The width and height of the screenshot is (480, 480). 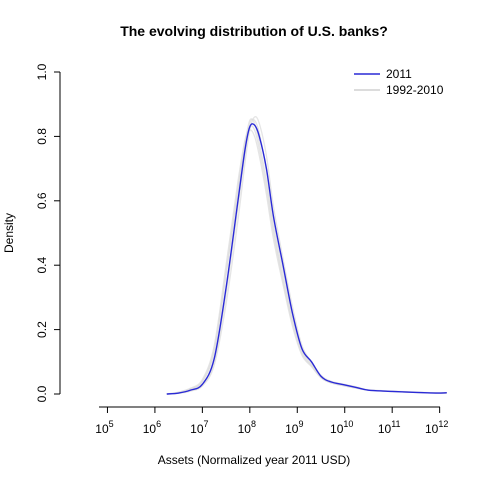 I want to click on x-axis-label: Assets (Normalized year 2011 USD), so click(x=254, y=460).